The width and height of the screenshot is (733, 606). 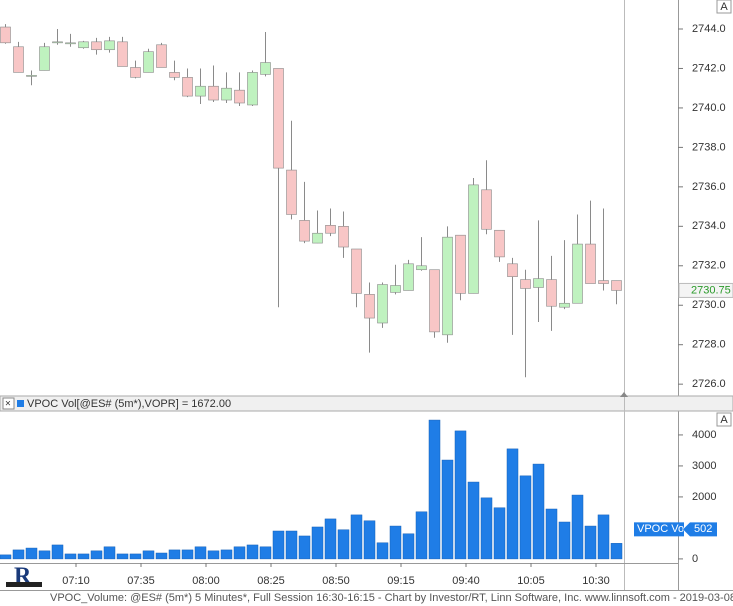 What do you see at coordinates (709, 384) in the screenshot?
I see `y-tick-label: 2726.0` at bounding box center [709, 384].